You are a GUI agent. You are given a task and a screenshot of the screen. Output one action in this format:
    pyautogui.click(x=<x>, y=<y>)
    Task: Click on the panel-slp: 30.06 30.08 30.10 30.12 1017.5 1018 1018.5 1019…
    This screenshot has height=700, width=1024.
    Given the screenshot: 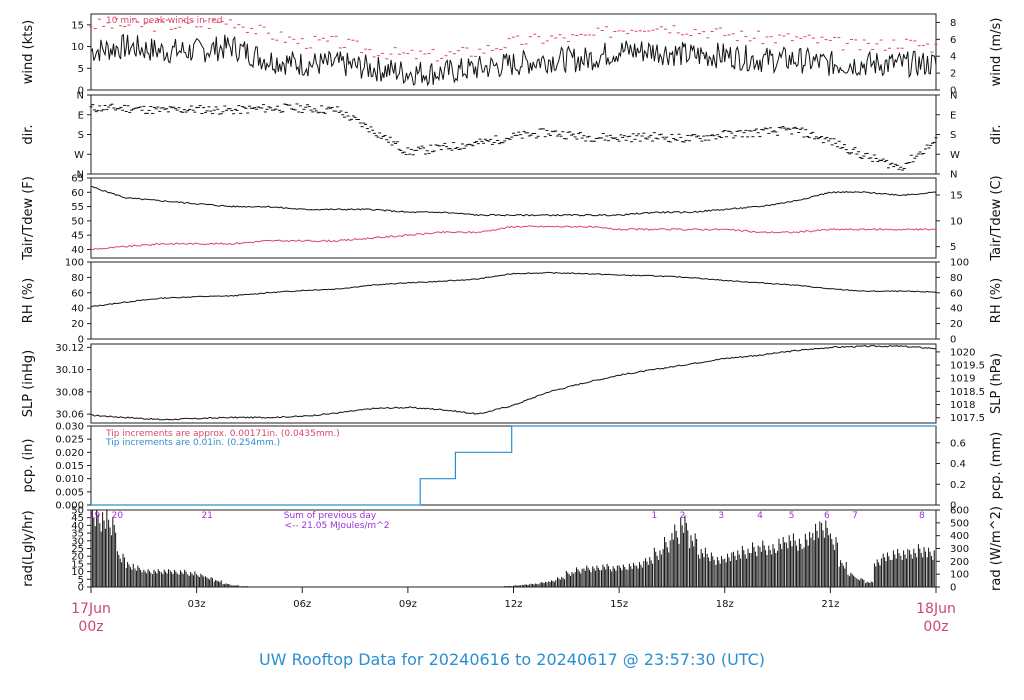 What is the action you would take?
    pyautogui.click(x=512, y=383)
    